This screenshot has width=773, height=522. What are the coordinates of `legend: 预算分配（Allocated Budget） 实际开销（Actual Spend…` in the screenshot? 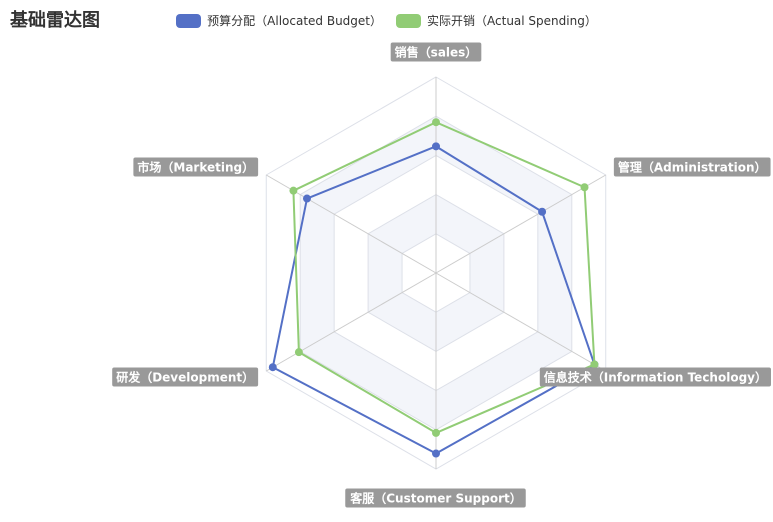 It's located at (386, 20).